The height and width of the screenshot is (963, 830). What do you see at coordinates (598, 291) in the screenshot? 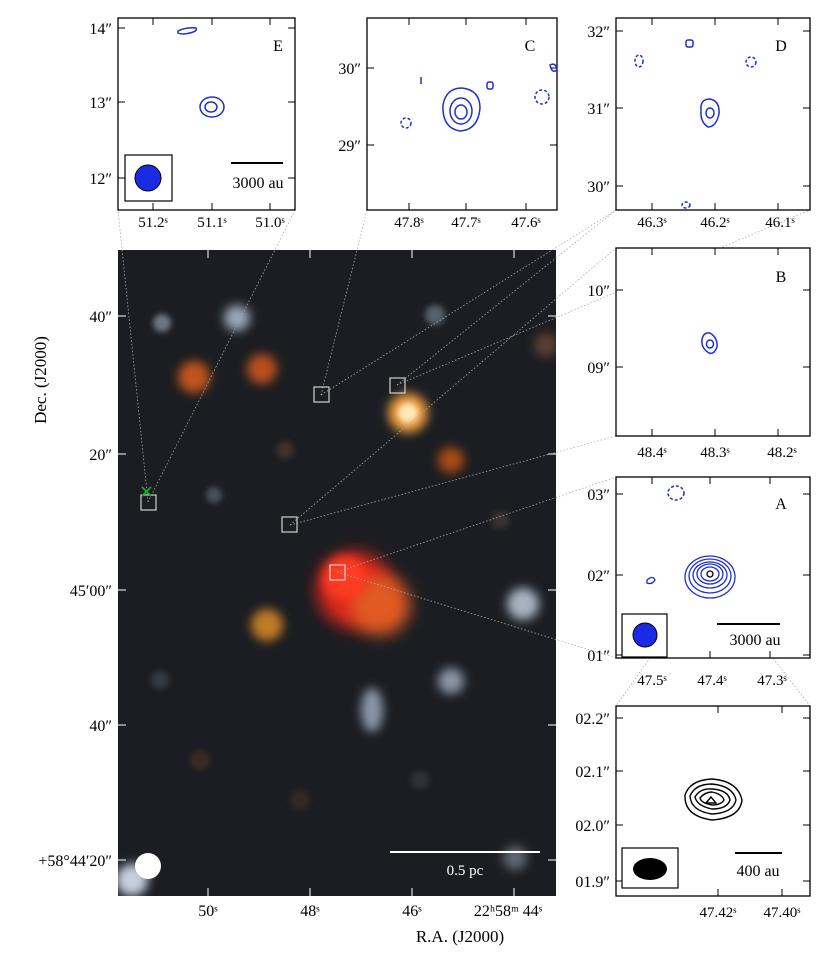
I see `panel-b-y-tick-label: 10″` at bounding box center [598, 291].